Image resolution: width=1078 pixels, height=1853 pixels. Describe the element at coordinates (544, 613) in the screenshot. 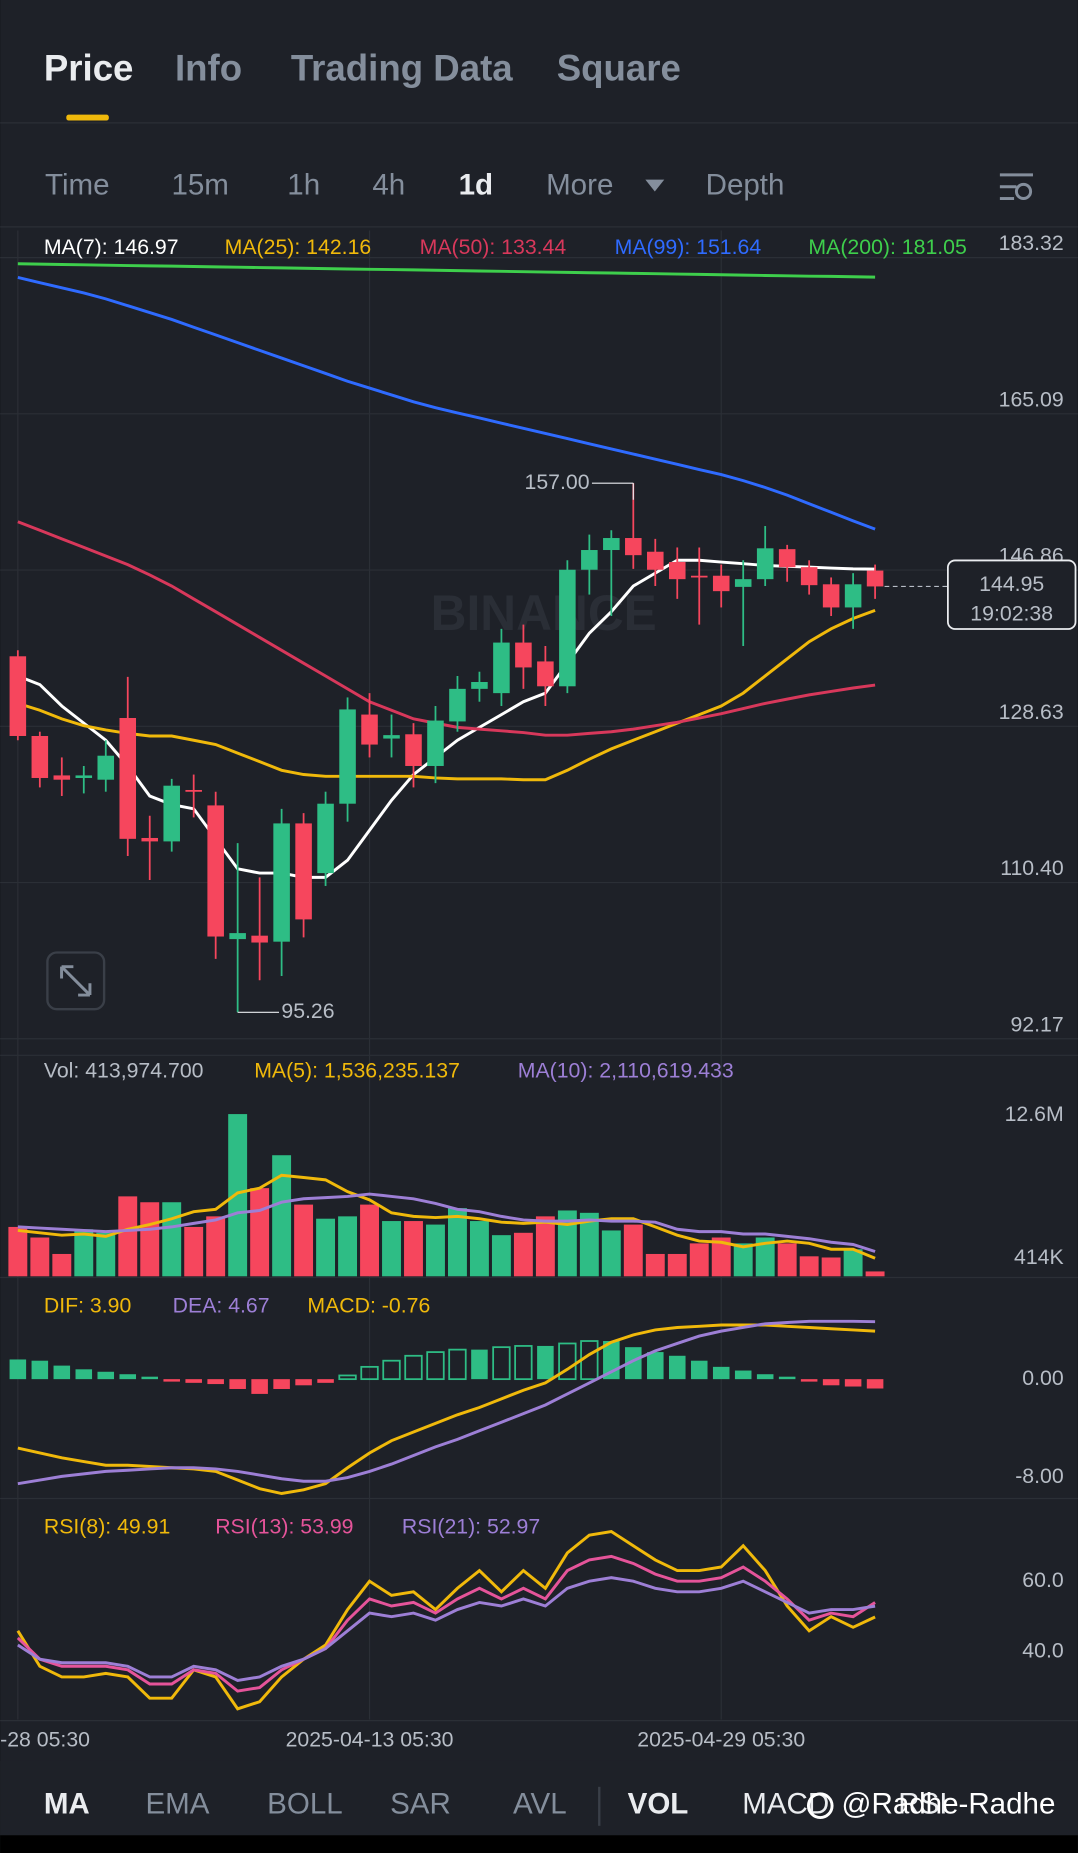

I see `logo-watermark: BINANCE` at that location.